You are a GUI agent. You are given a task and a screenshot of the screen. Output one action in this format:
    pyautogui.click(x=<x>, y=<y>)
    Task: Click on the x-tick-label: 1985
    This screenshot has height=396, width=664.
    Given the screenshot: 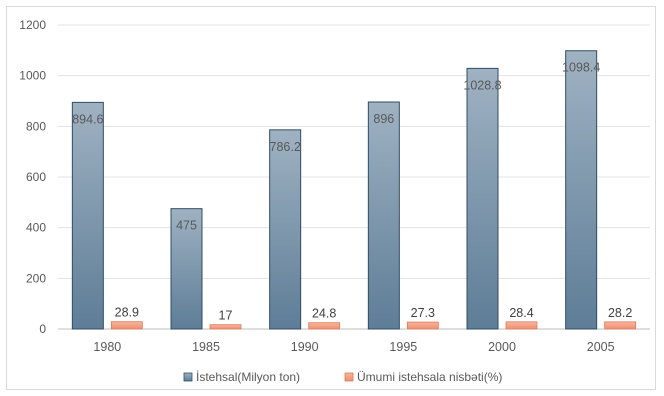 What is the action you would take?
    pyautogui.click(x=206, y=347)
    